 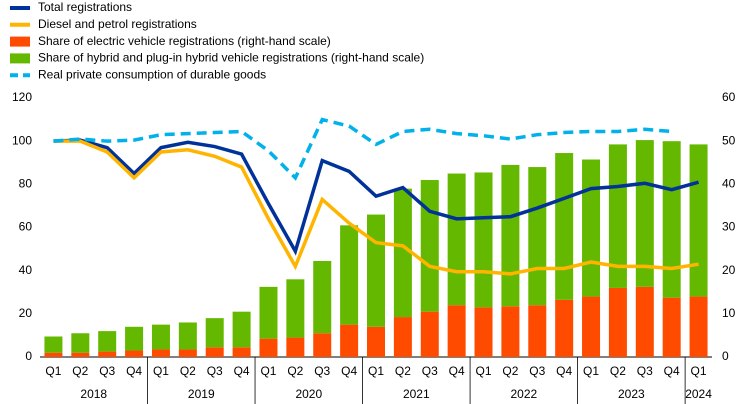 I want to click on y-tick-label: 40, so click(x=26, y=270).